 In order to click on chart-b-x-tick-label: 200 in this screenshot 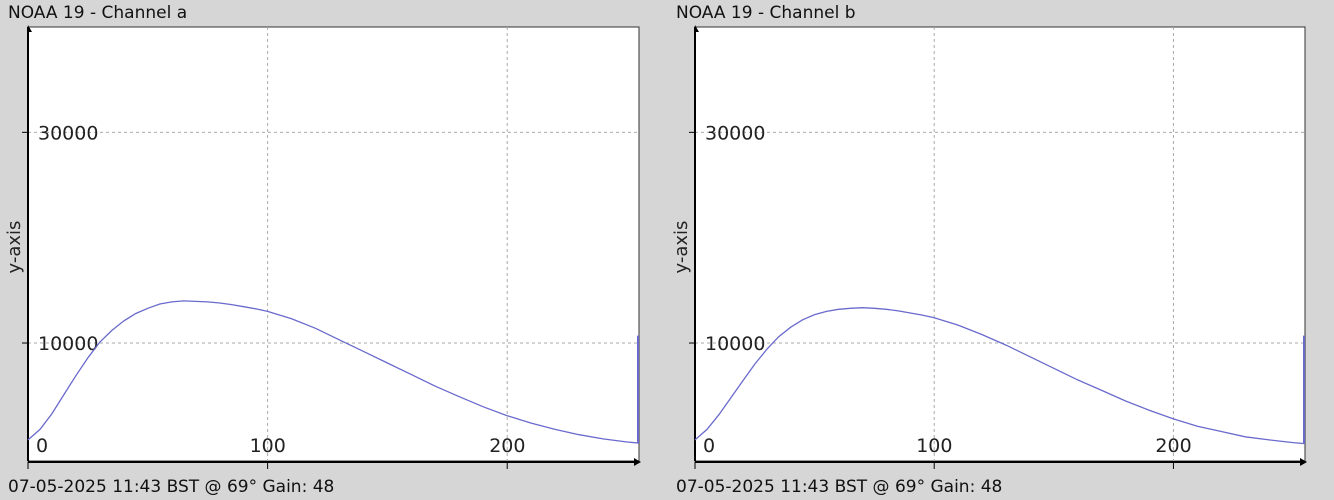, I will do `click(1173, 446)`.